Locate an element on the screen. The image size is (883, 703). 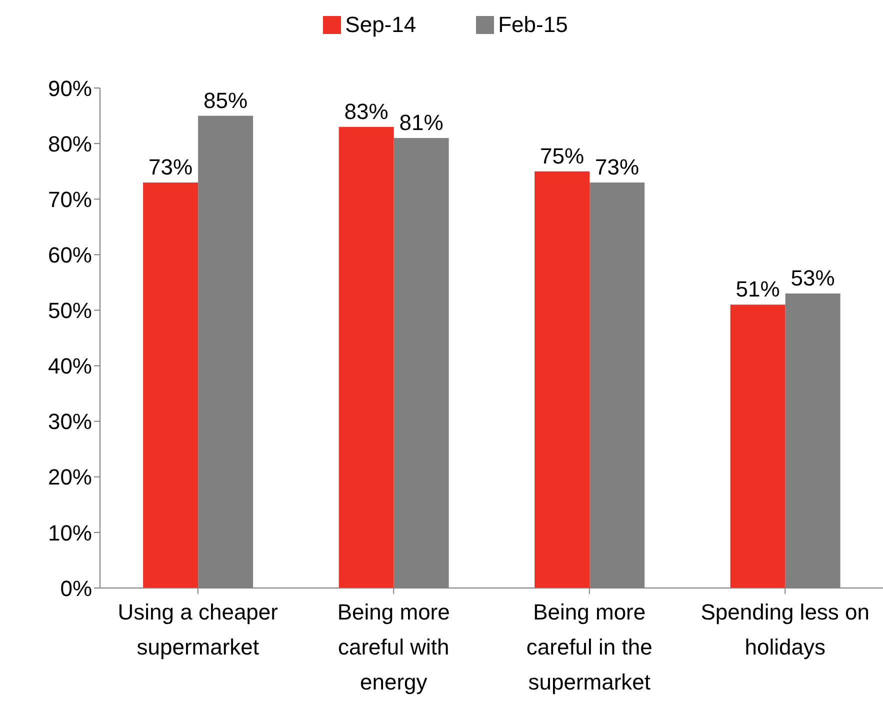
text: 85% is located at coordinates (226, 100).